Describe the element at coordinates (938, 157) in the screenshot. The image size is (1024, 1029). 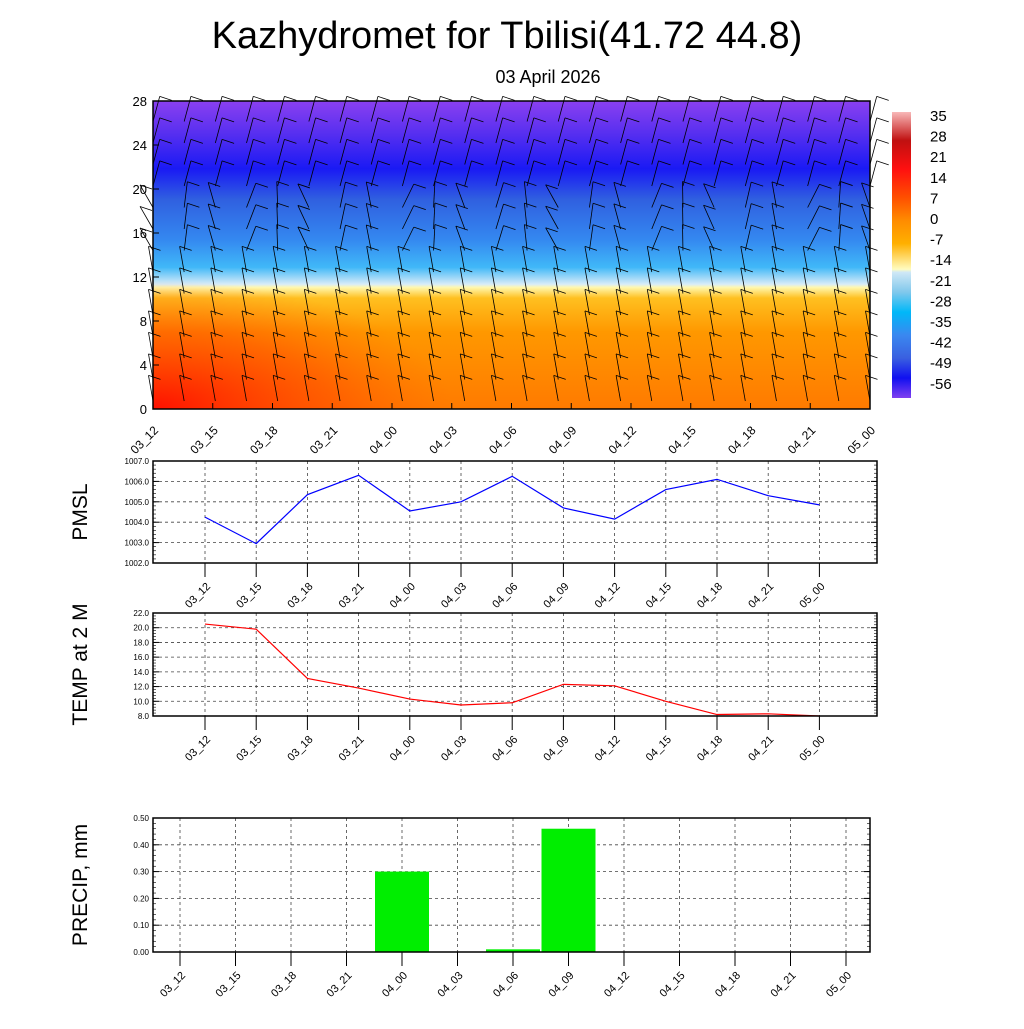
I see `colorbar-label: 21` at that location.